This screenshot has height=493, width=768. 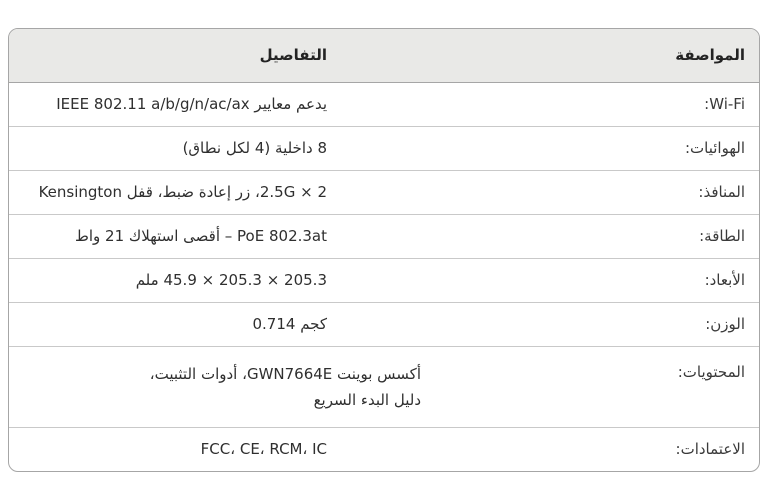 I want to click on row-value: يدعم معايير IEEE 802.11 a/b/g/n/ac/ax, so click(x=222, y=105).